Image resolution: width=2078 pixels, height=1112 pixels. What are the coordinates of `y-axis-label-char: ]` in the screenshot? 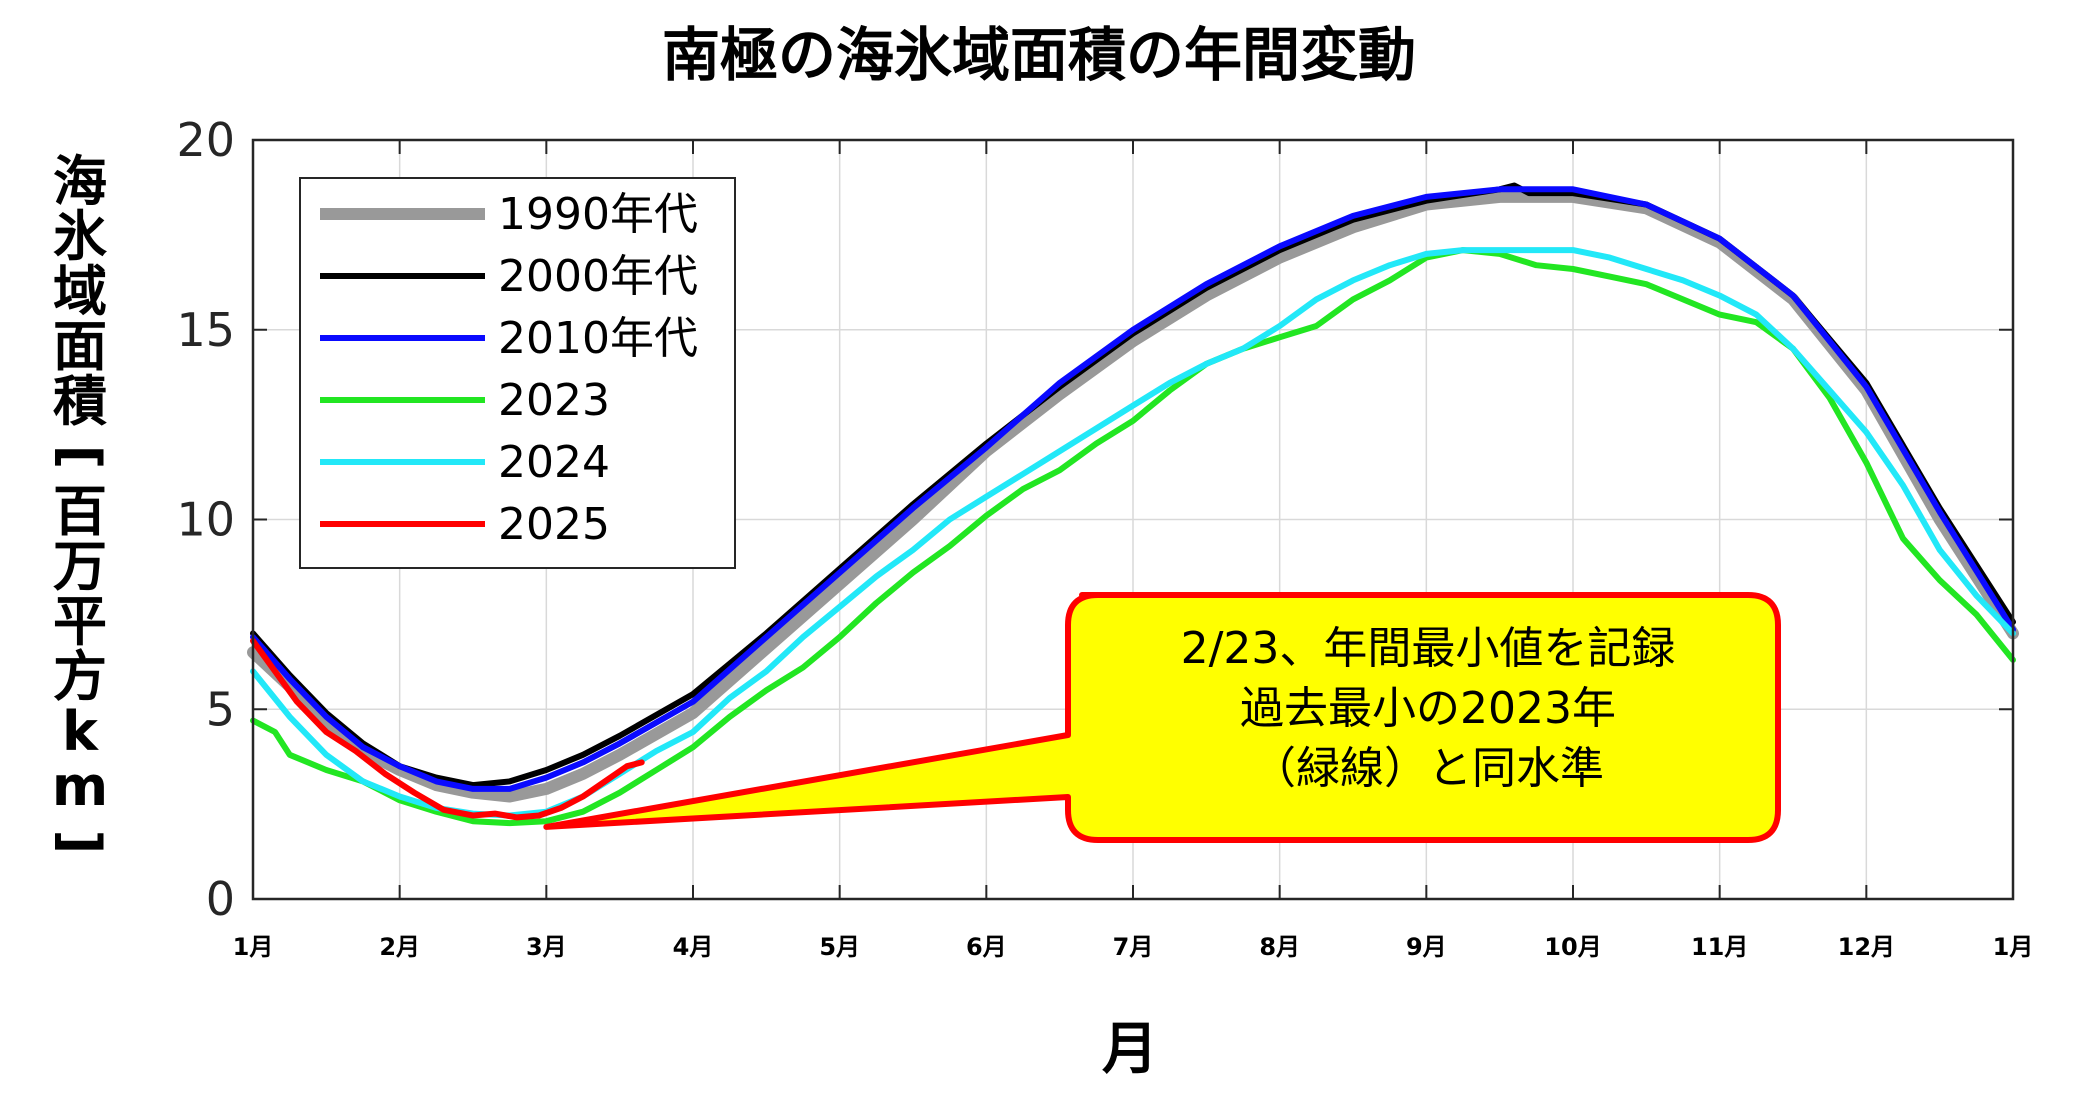 It's located at (80, 842).